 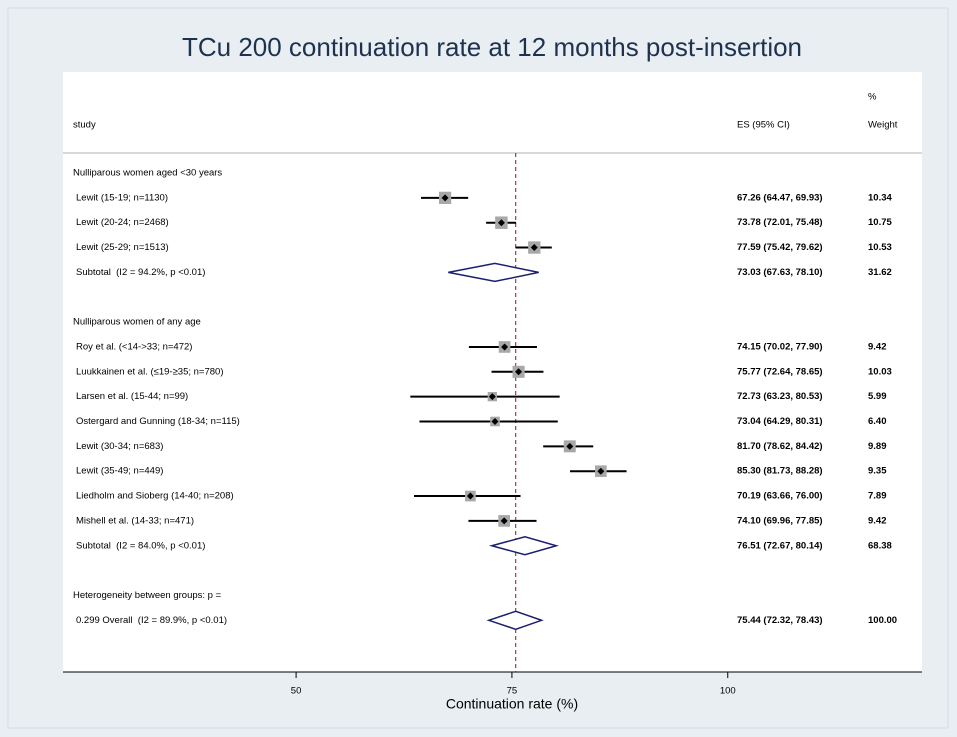 I want to click on es-label: 81.70 (78.62, 84.42), so click(x=780, y=446).